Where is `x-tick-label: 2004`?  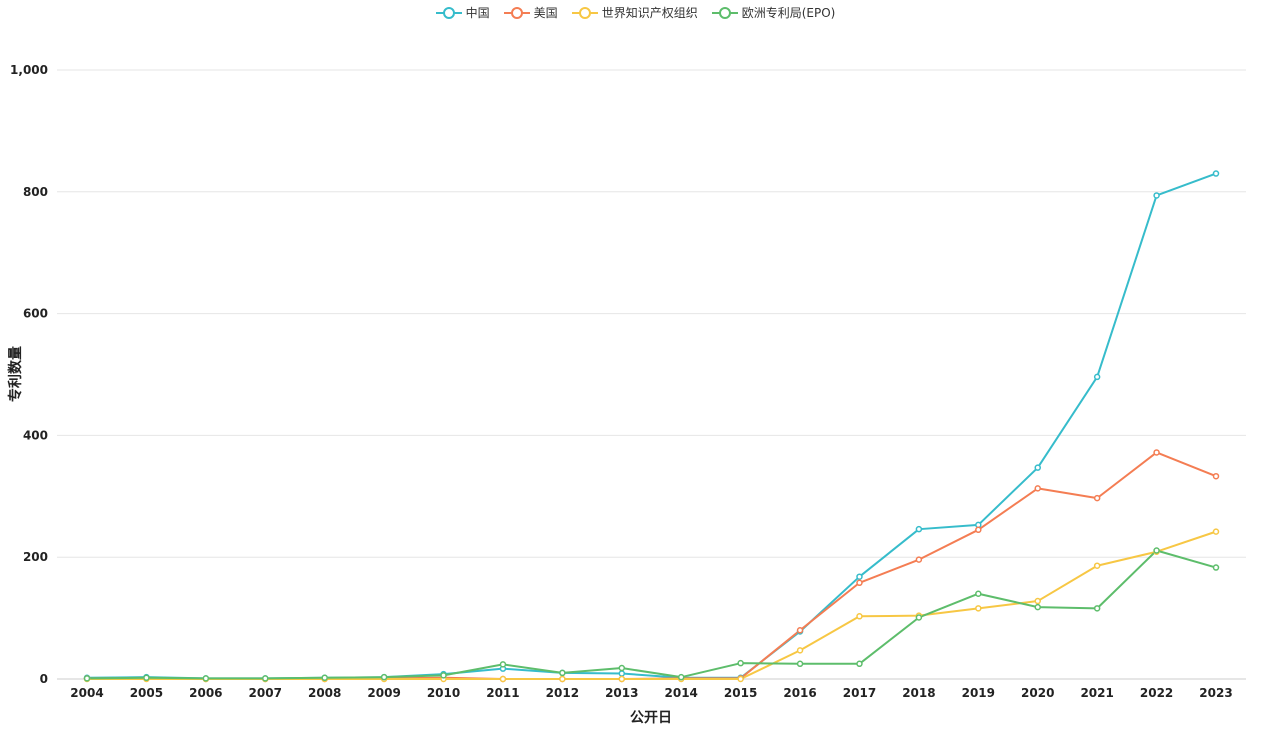 x-tick-label: 2004 is located at coordinates (86, 693).